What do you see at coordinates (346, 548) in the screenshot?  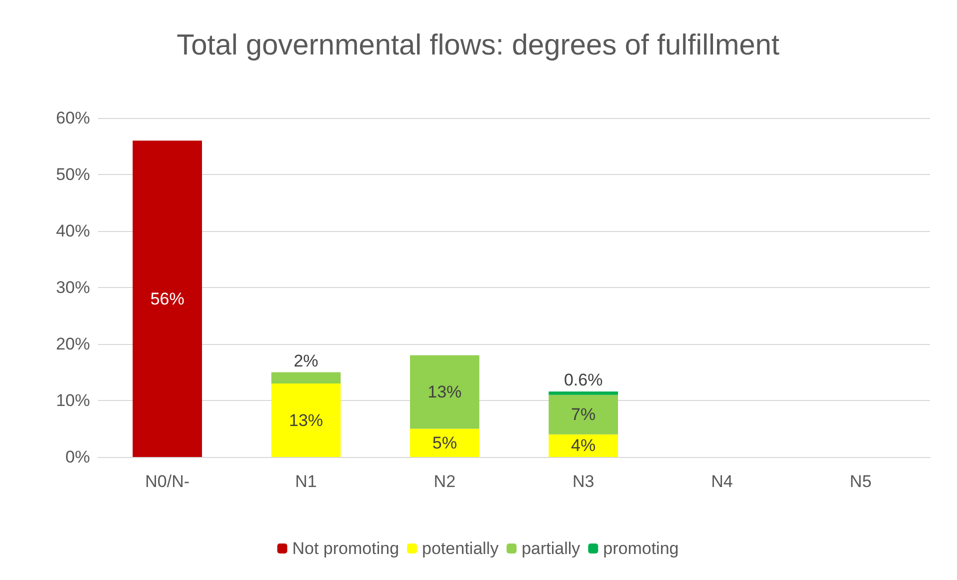 I see `legend-label: Not promoting` at bounding box center [346, 548].